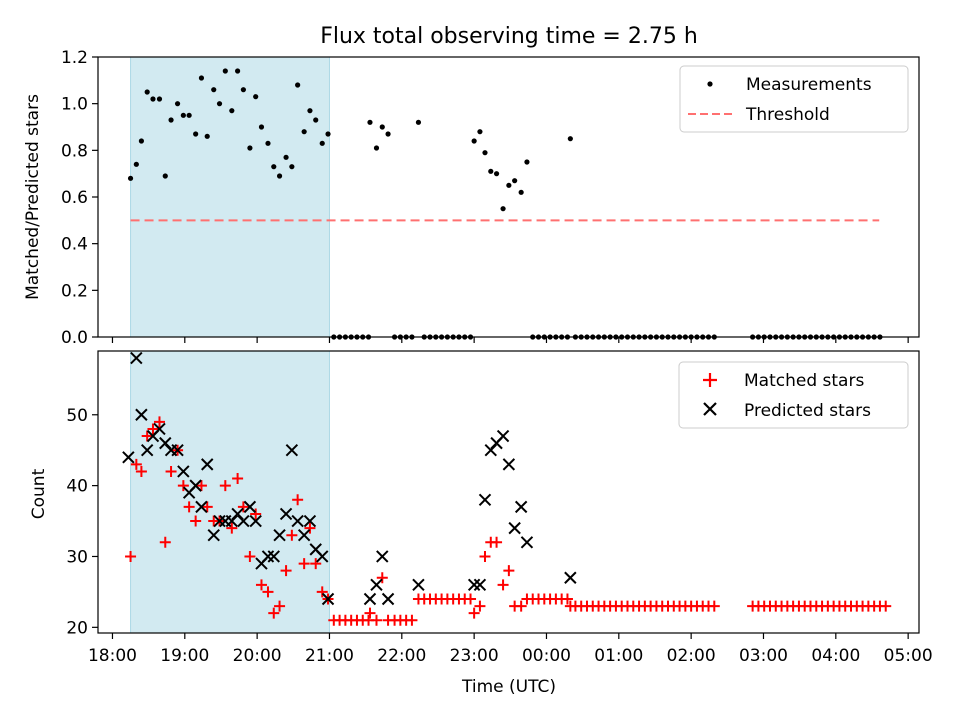 The image size is (960, 720). What do you see at coordinates (74, 151) in the screenshot?
I see `y-tick-label: 0.8` at bounding box center [74, 151].